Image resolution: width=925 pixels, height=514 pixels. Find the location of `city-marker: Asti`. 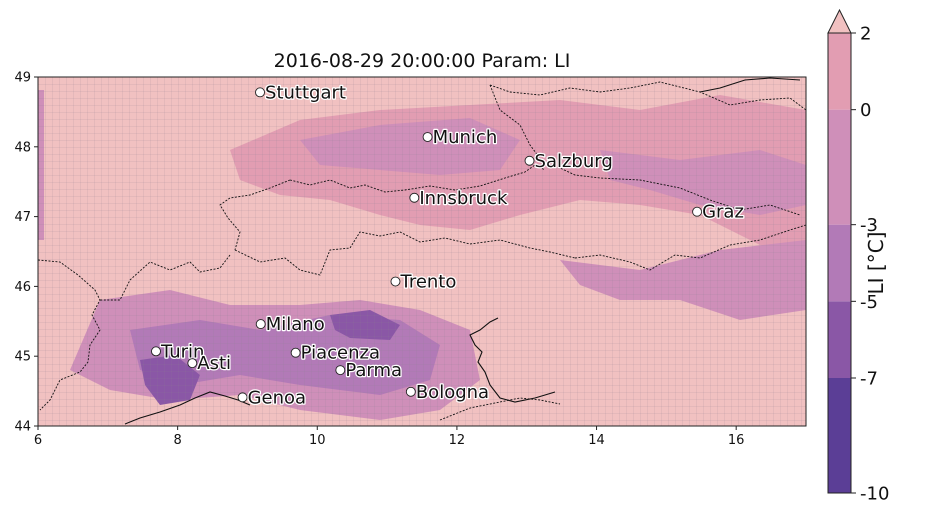

city-marker: Asti is located at coordinates (209, 363).